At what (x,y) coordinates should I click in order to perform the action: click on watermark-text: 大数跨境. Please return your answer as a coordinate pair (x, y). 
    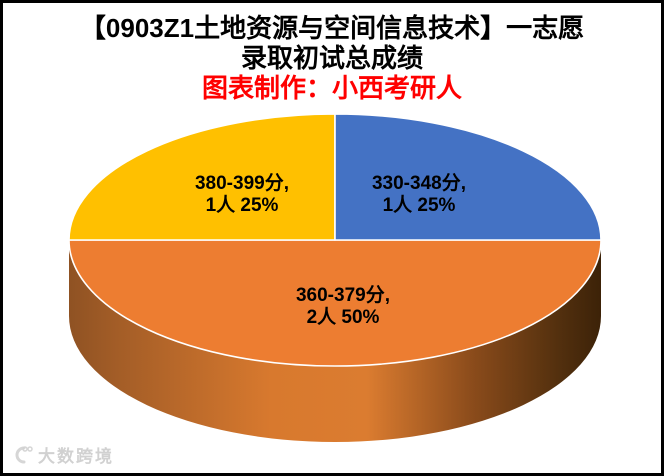
    Looking at the image, I should click on (76, 456).